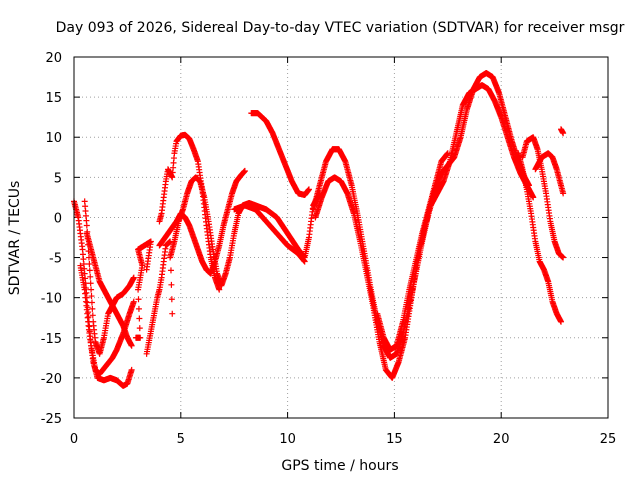 This screenshot has width=640, height=480. What do you see at coordinates (181, 439) in the screenshot?
I see `x-tick-label: 5` at bounding box center [181, 439].